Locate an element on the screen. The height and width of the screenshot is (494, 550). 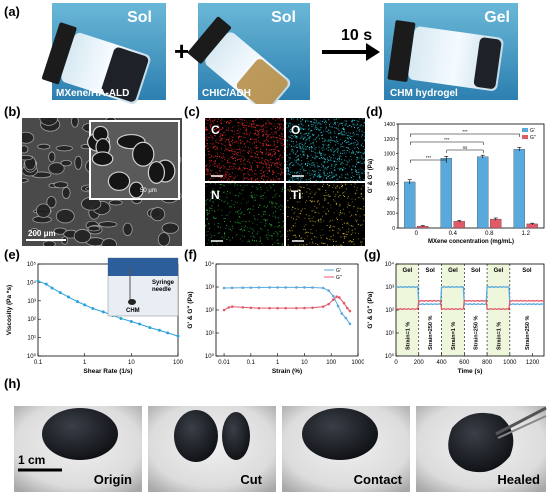
sem-pore is located at coordinates (78, 162).